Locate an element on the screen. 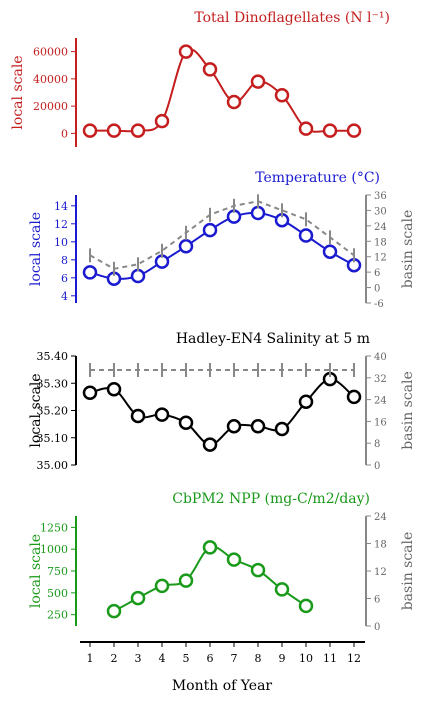 The height and width of the screenshot is (705, 427). x-tick-label: 3 is located at coordinates (138, 658).